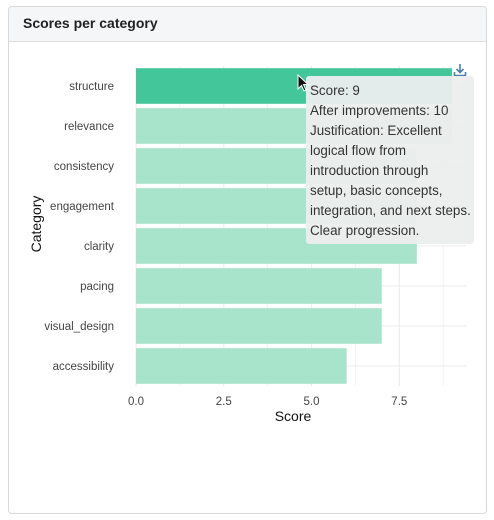 The height and width of the screenshot is (520, 494). Describe the element at coordinates (79, 327) in the screenshot. I see `y-tick-label: visual_design` at that location.